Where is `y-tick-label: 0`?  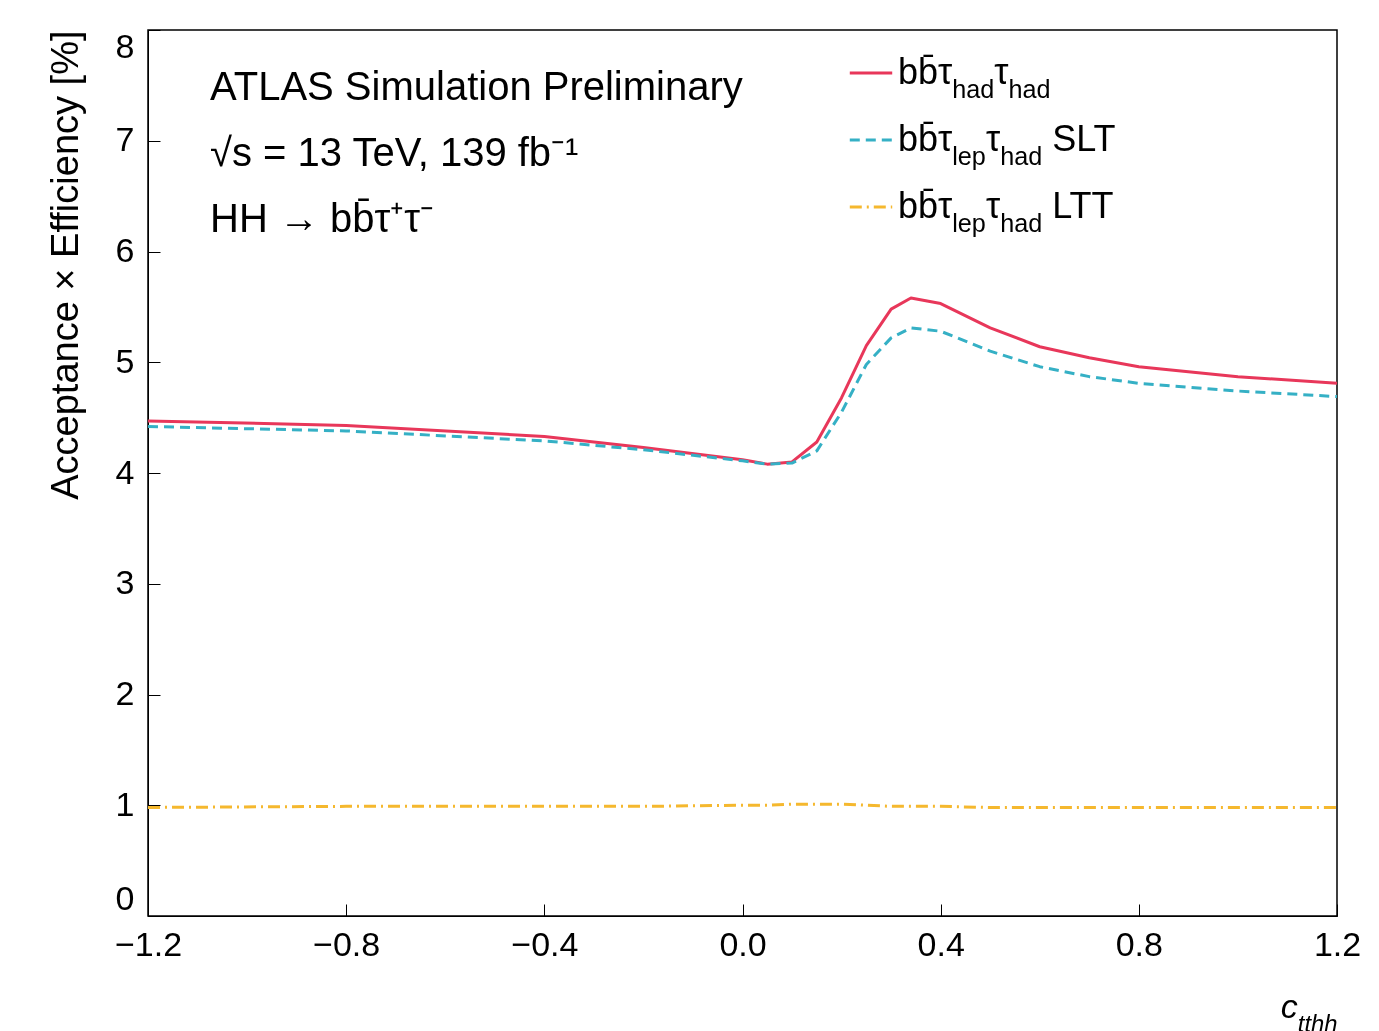
y-tick-label: 0 is located at coordinates (125, 897).